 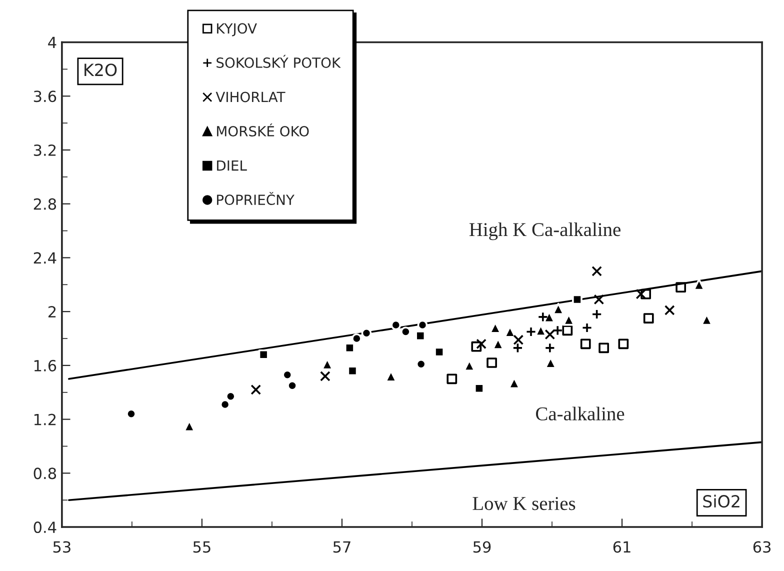 I want to click on legend-label: MORSKÉ OKO, so click(x=263, y=129).